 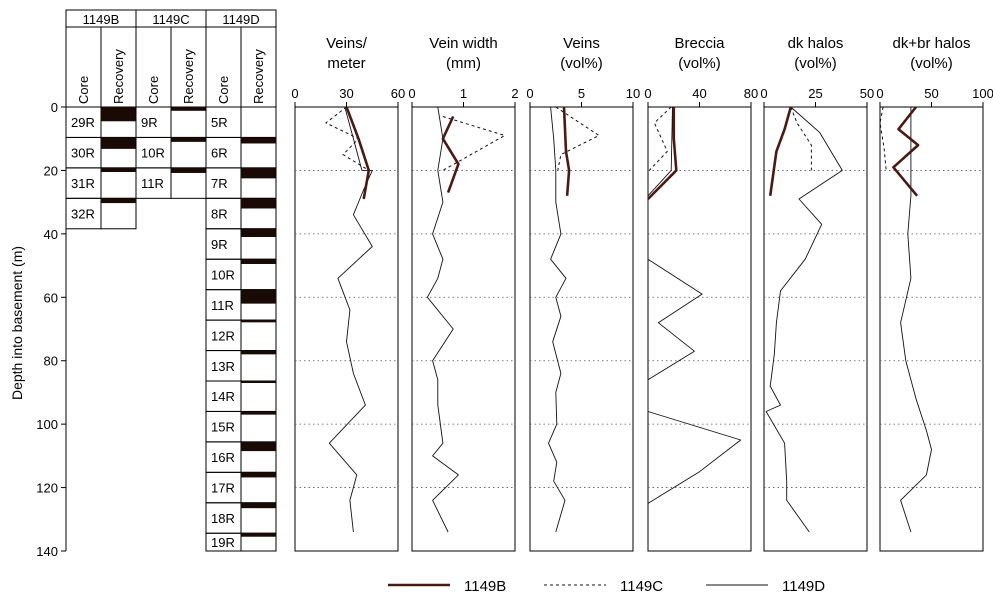 I want to click on x-tick-label: 2, so click(x=514, y=93).